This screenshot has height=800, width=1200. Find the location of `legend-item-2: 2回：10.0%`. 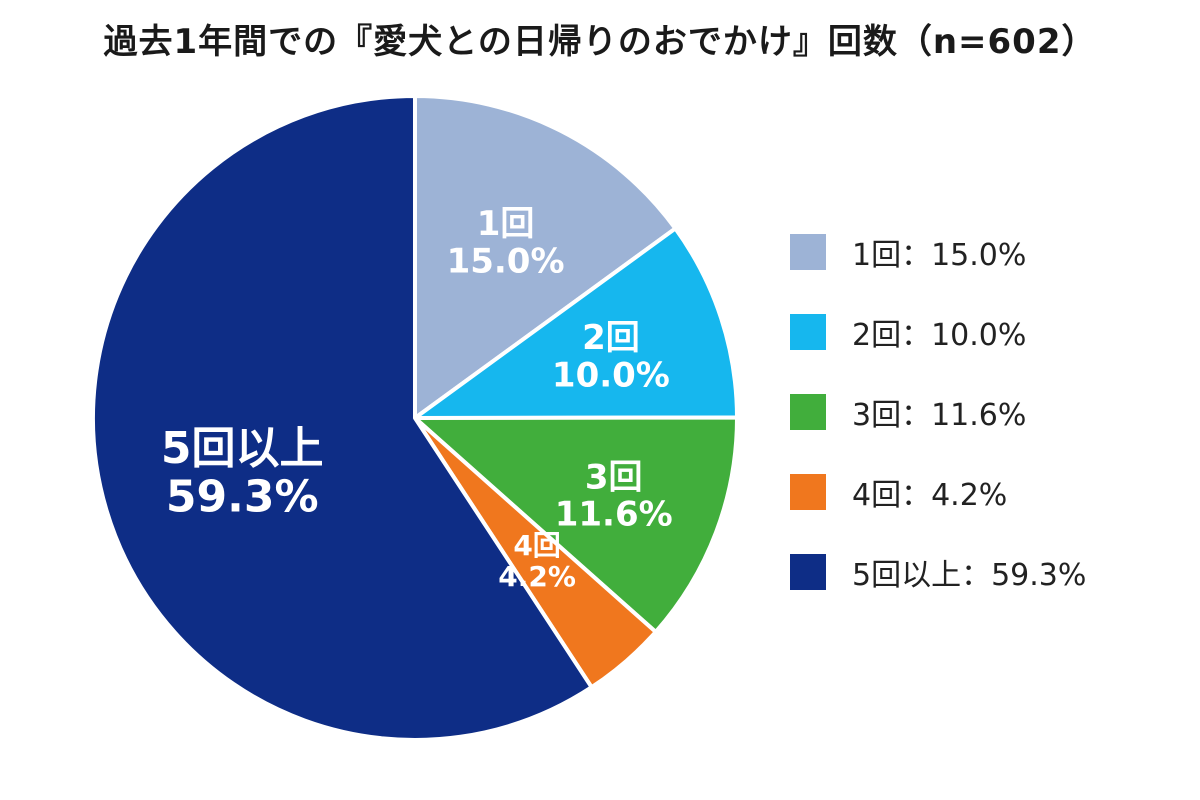

legend-item-2: 2回：10.0% is located at coordinates (990, 332).